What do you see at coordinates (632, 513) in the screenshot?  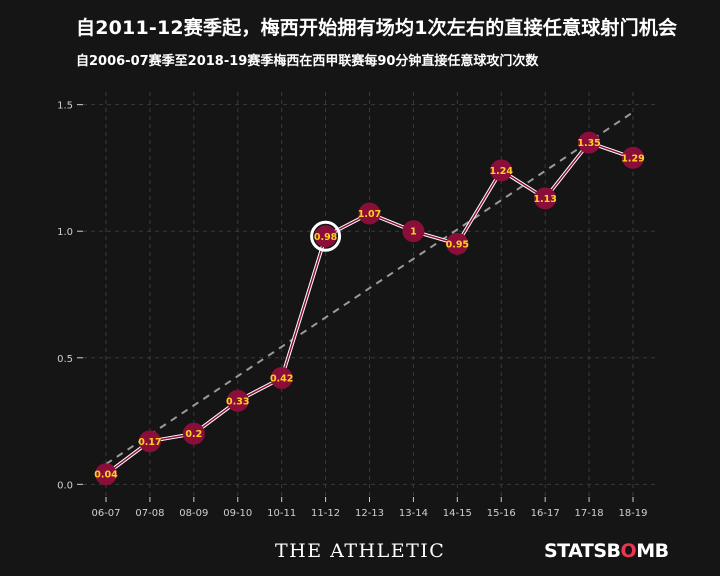 I see `x-tick-label: 18-19` at bounding box center [632, 513].